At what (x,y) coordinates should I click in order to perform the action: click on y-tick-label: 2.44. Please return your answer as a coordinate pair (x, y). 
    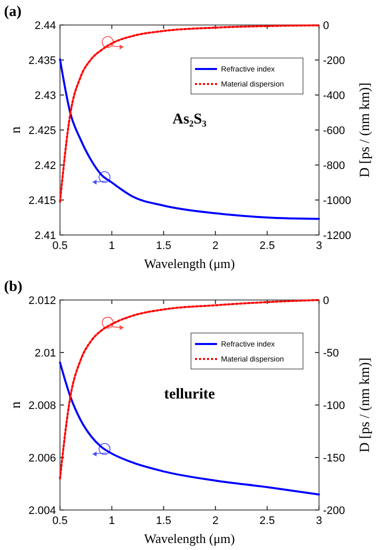
    Looking at the image, I should click on (45, 26).